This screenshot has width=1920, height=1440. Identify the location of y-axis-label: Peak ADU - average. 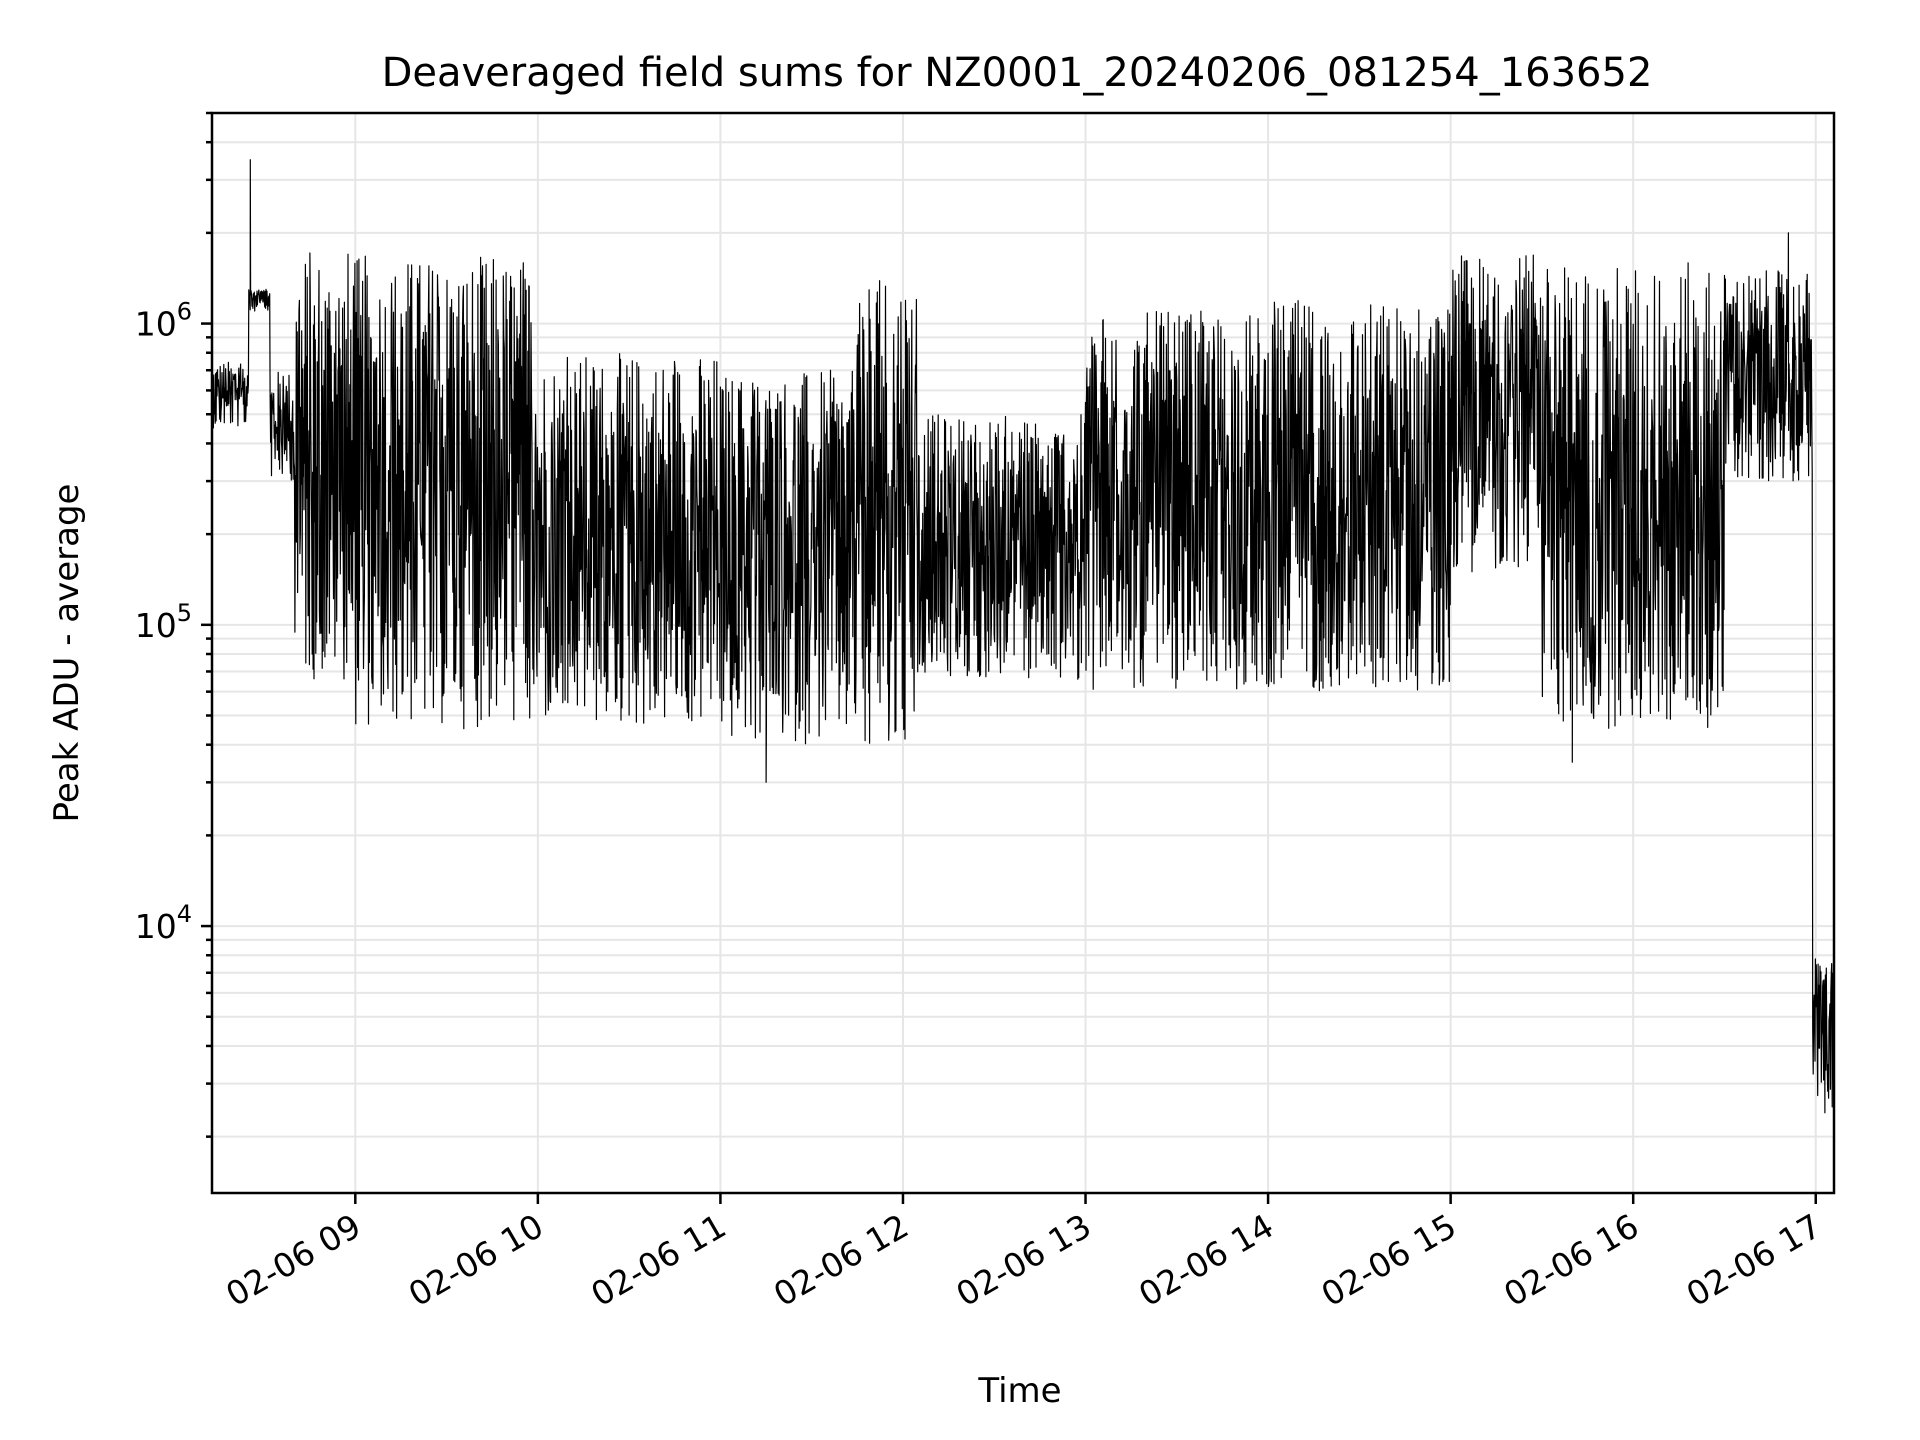
(67, 653).